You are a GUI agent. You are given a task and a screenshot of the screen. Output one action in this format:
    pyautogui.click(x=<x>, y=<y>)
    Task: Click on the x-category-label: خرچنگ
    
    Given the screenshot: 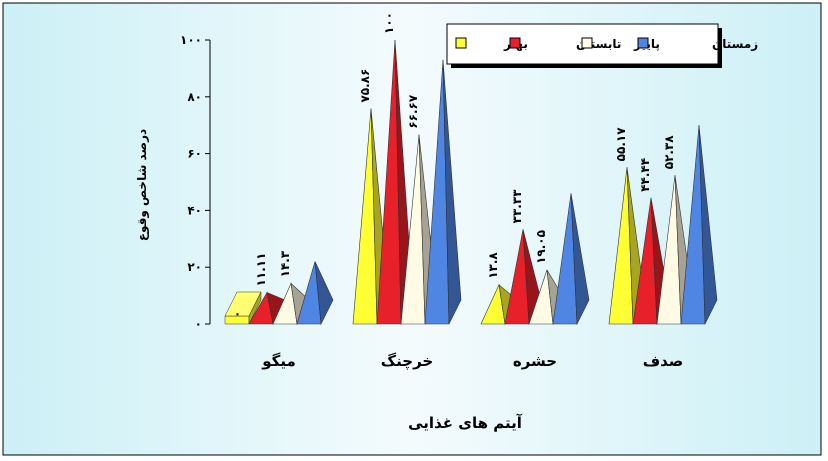 What is the action you would take?
    pyautogui.click(x=407, y=361)
    